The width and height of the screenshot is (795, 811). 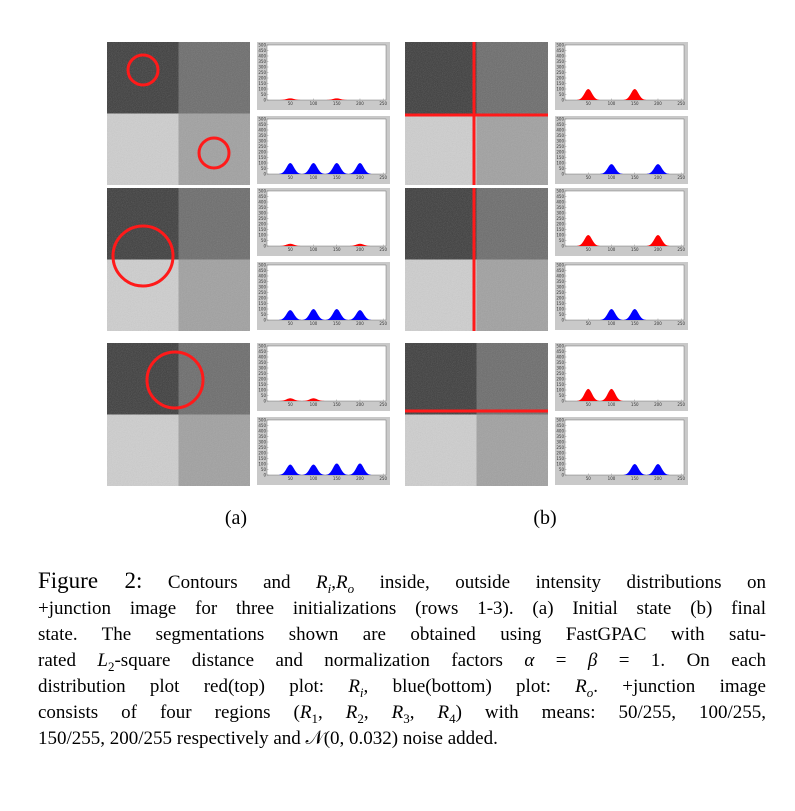 What do you see at coordinates (169, 712) in the screenshot?
I see `caption-text: consists of four regions (` at bounding box center [169, 712].